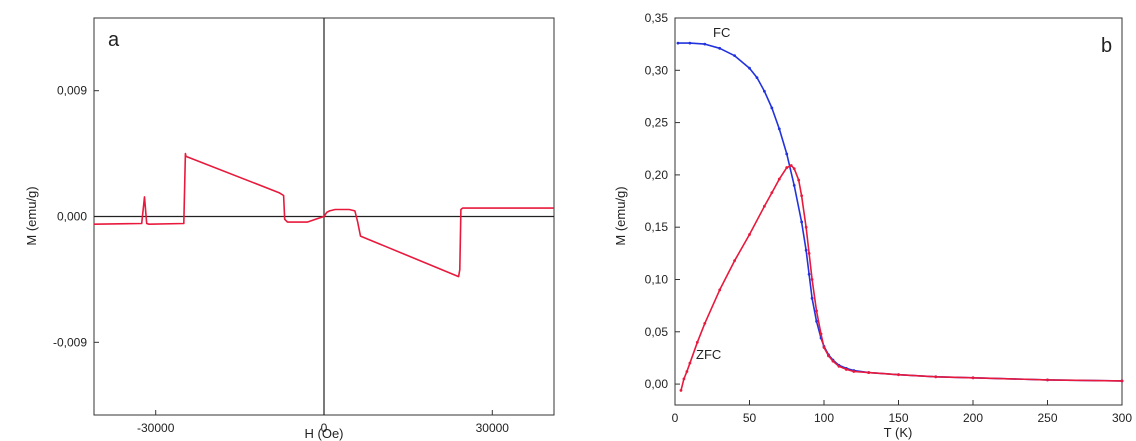  What do you see at coordinates (898, 418) in the screenshot?
I see `x-tick-label: 150` at bounding box center [898, 418].